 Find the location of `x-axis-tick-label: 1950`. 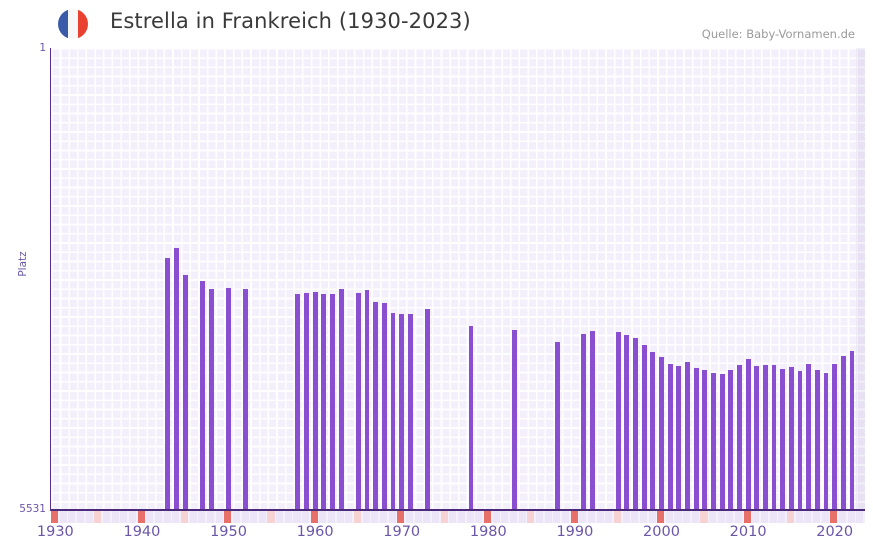

x-axis-tick-label: 1950 is located at coordinates (228, 532).